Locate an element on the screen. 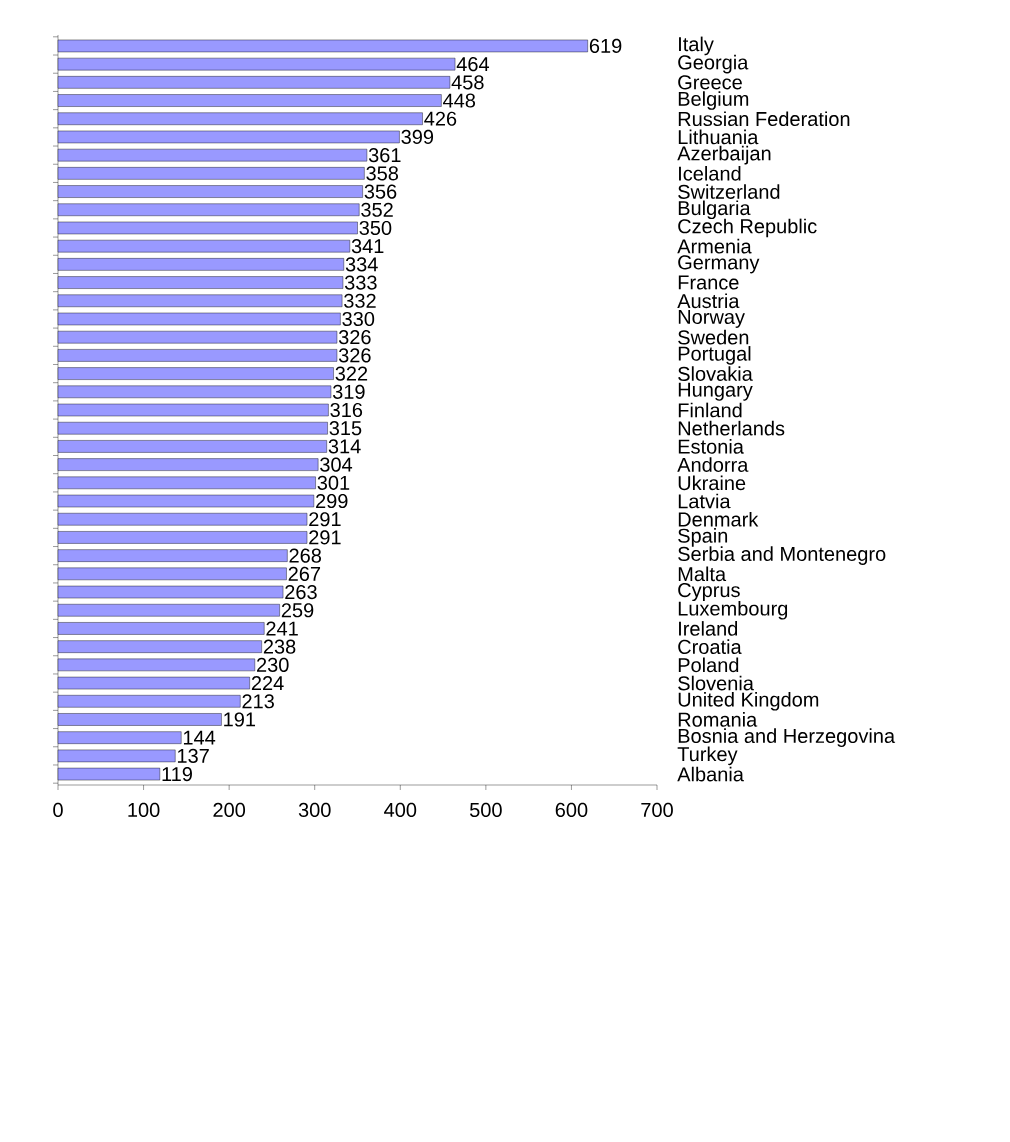 Image resolution: width=1010 pixels, height=1142 pixels. data-label: 350 is located at coordinates (375, 228).